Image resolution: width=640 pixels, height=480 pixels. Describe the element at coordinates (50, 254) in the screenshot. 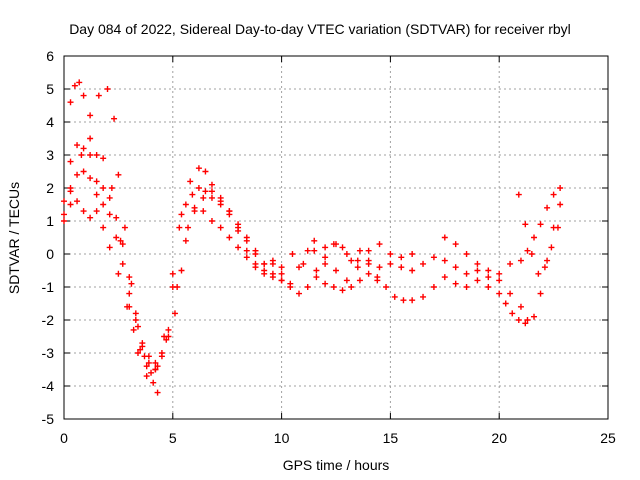

I see `y-tick-label: 0` at that location.